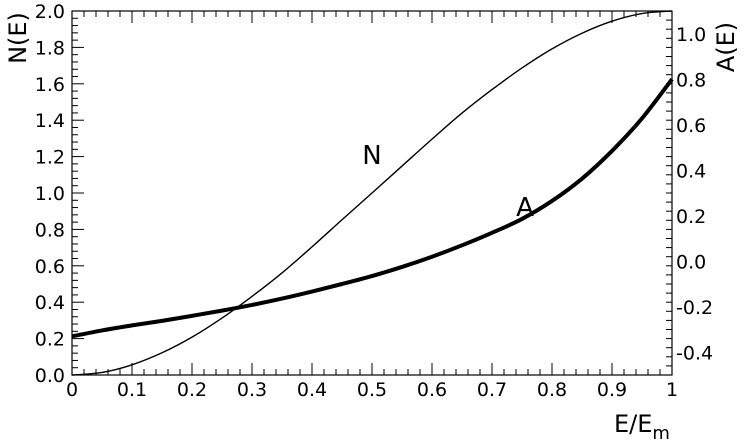 This screenshot has width=747, height=442. I want to click on y-right-tick-label: 1.0, so click(691, 35).